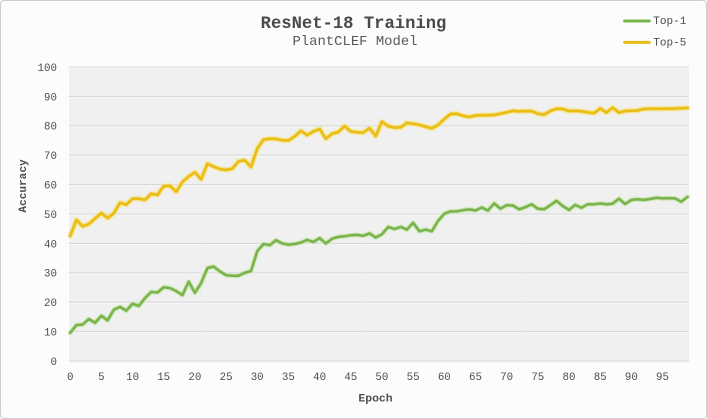 Image resolution: width=707 pixels, height=419 pixels. I want to click on svg-text: 45, so click(350, 378).